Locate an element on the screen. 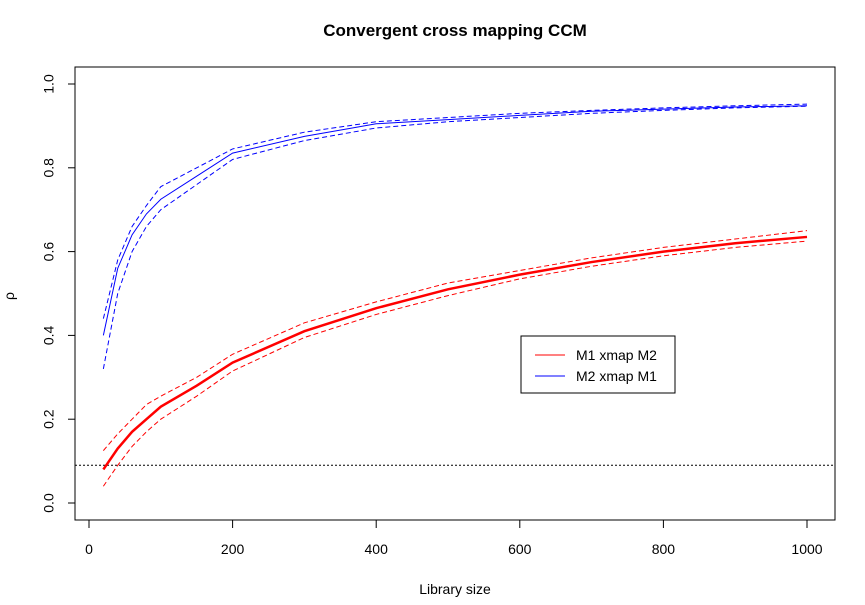 The width and height of the screenshot is (865, 605). y-tick-label: 0.8 is located at coordinates (49, 168).